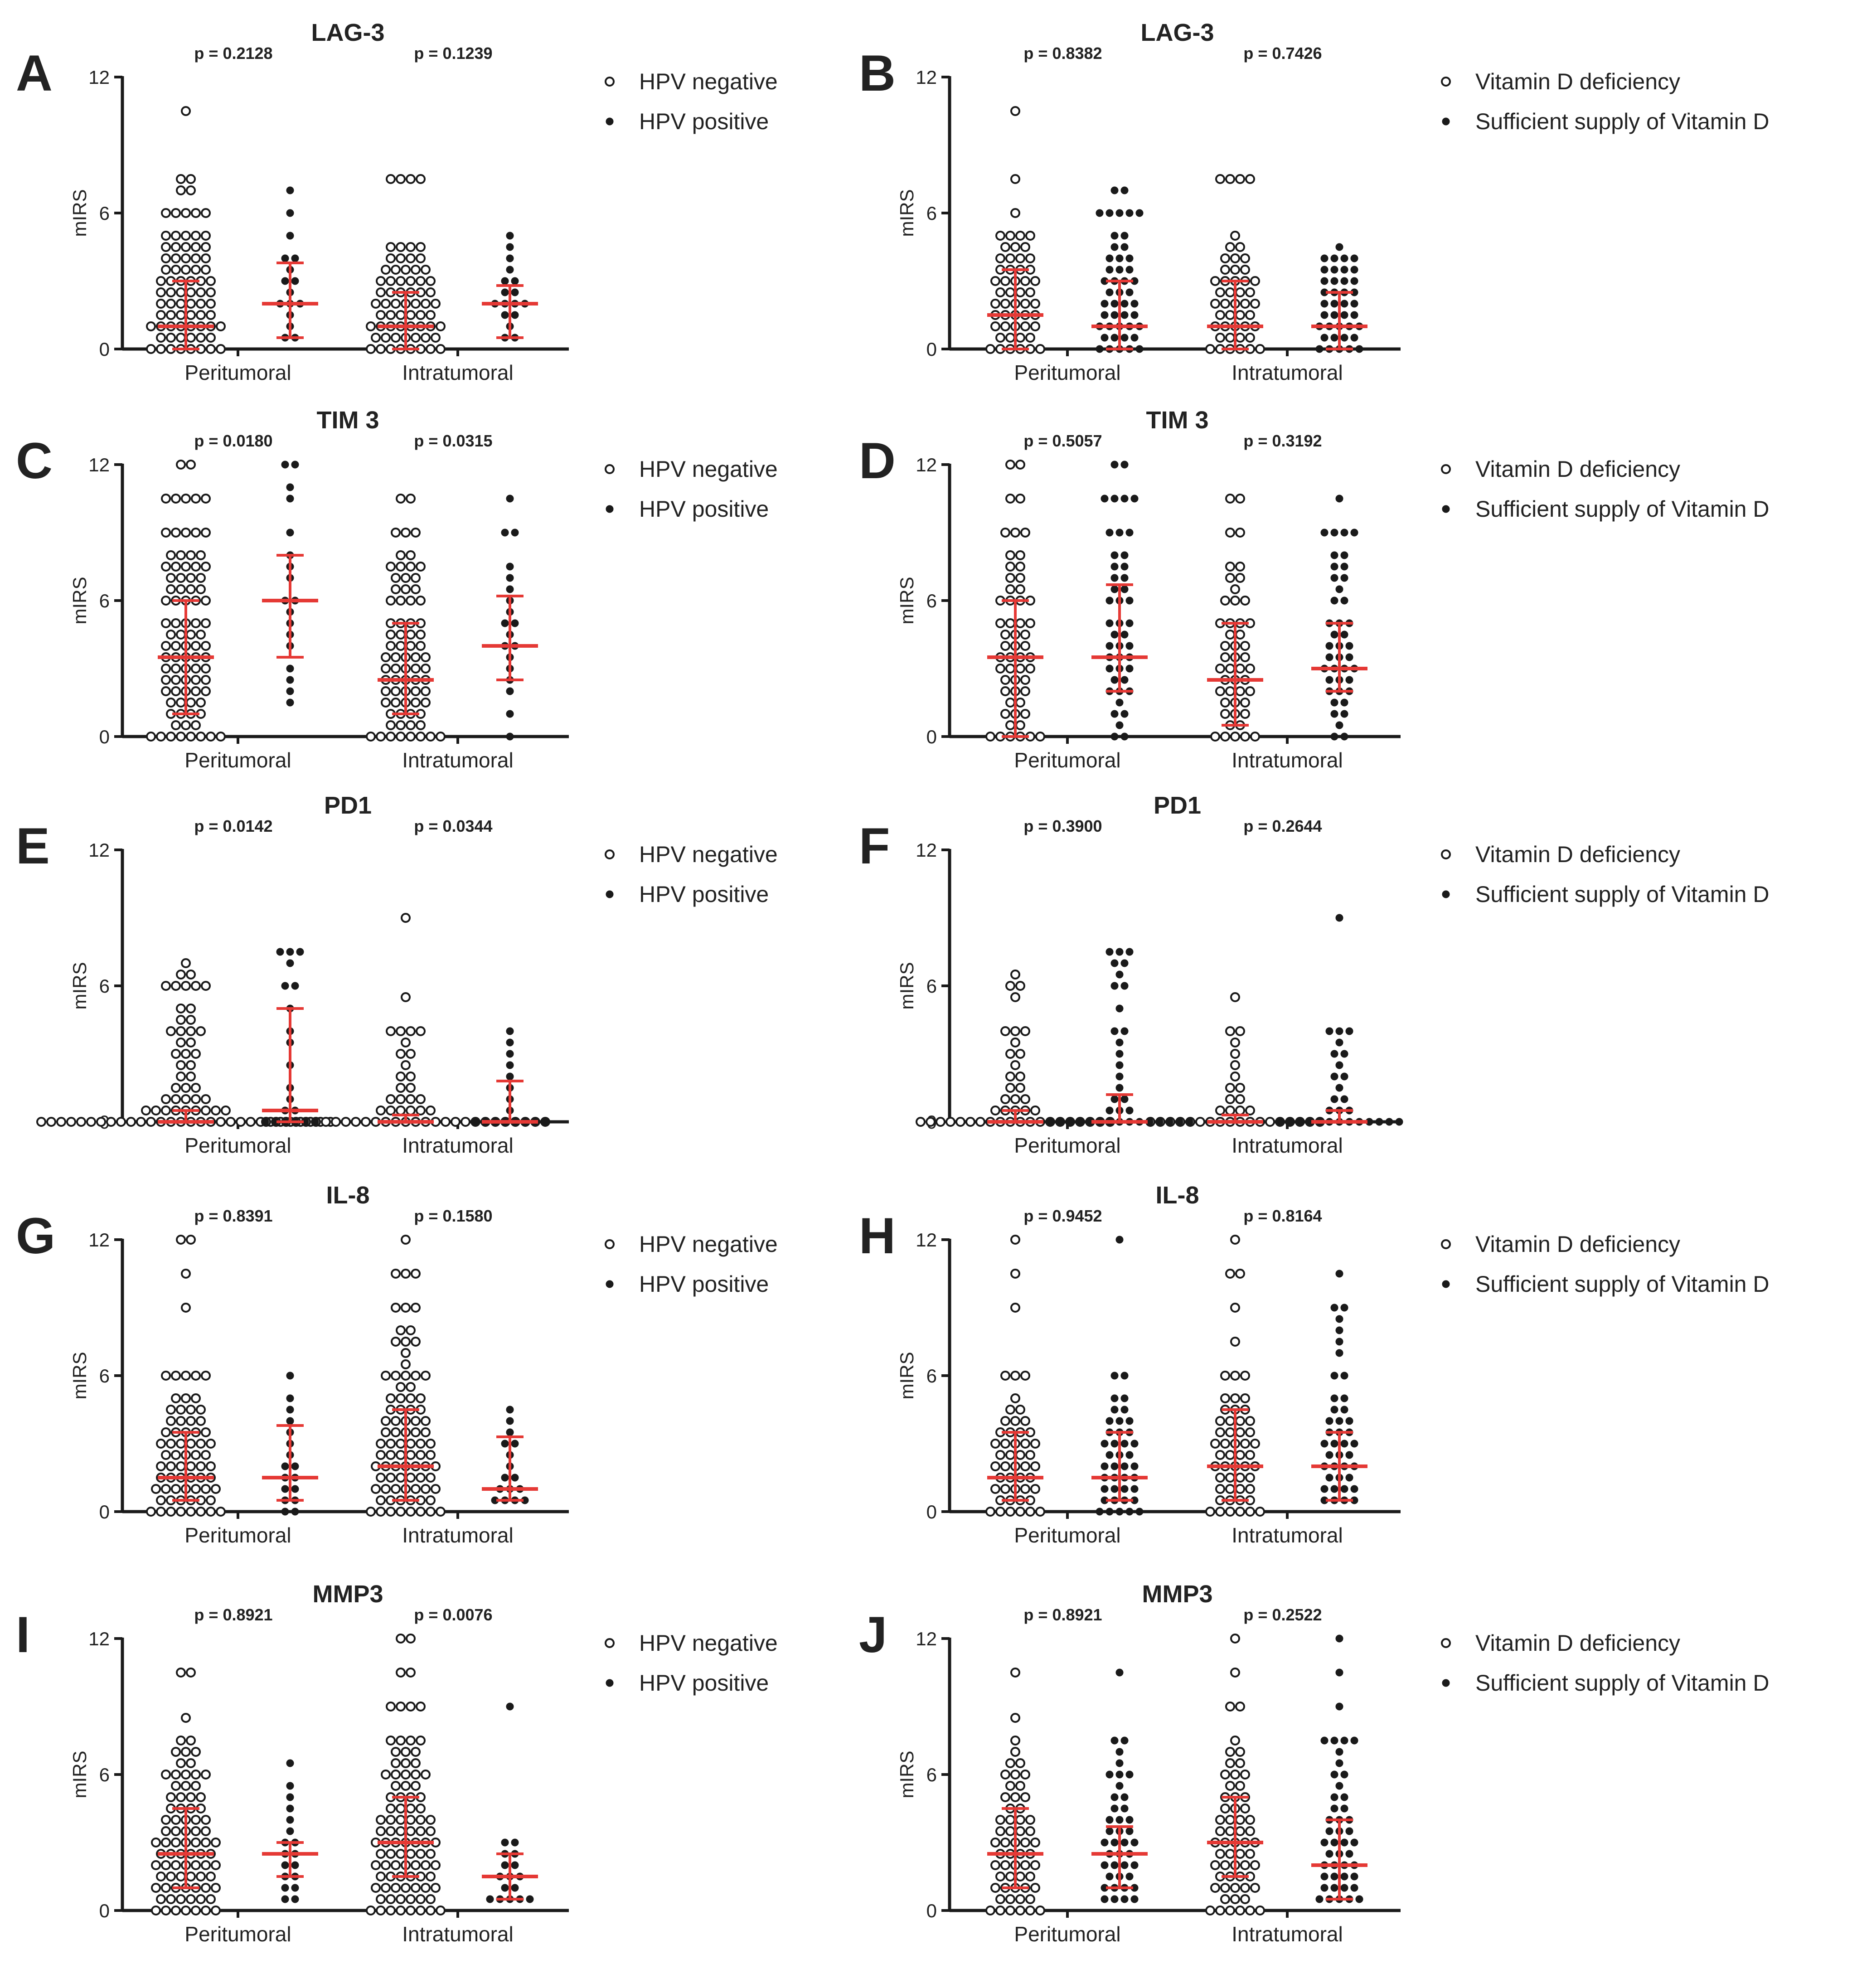 Image resolution: width=1857 pixels, height=1988 pixels. Describe the element at coordinates (233, 826) in the screenshot. I see `p-value-label: p = 0.0142` at that location.